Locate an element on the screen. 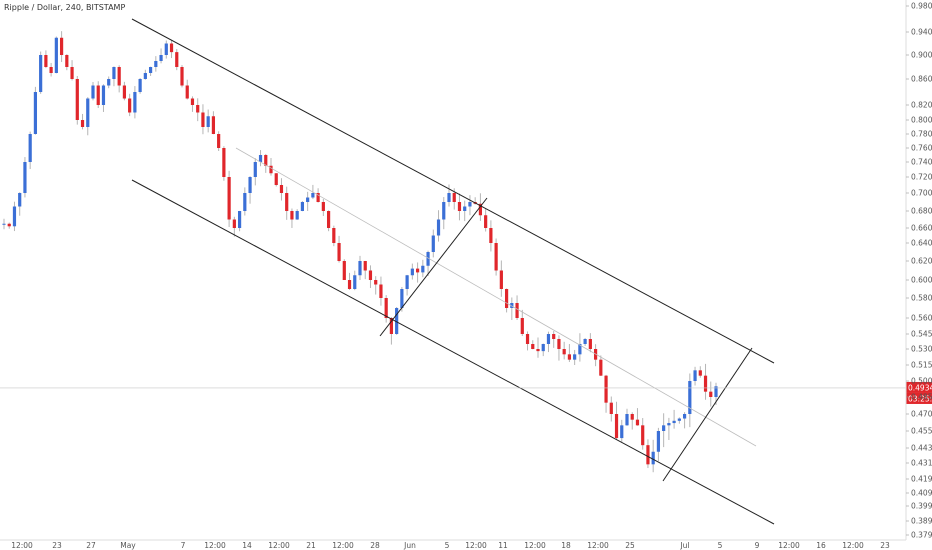 The width and height of the screenshot is (932, 550). price-tick-label: 0.53000 is located at coordinates (921, 349).